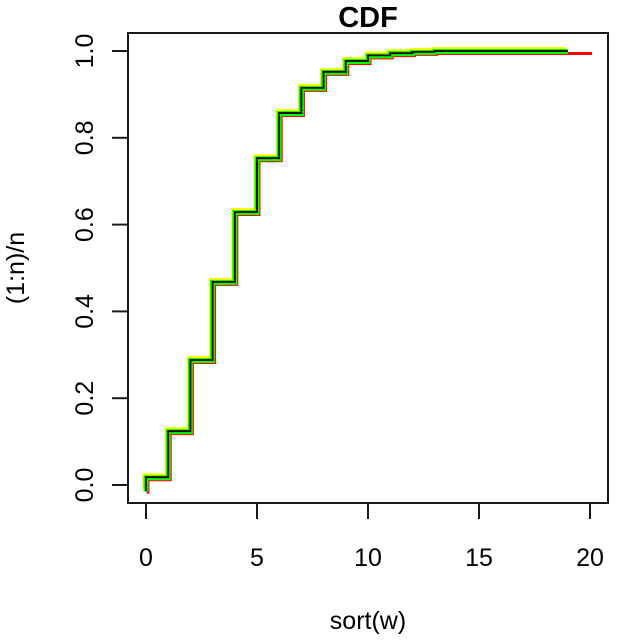  What do you see at coordinates (85, 485) in the screenshot?
I see `y-axis-tick-label: 0.0` at bounding box center [85, 485].